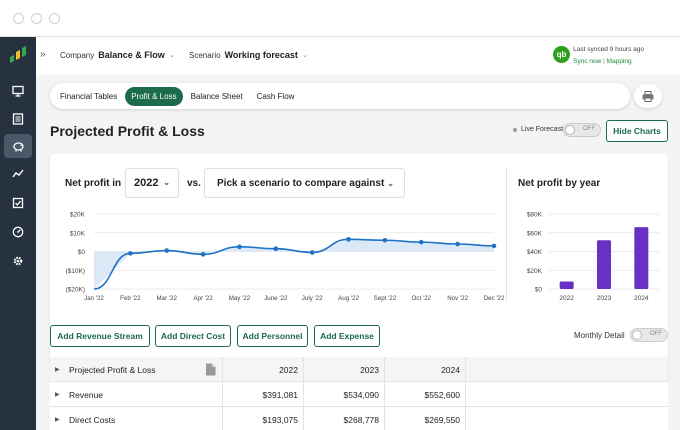 The image size is (680, 430). Describe the element at coordinates (649, 335) in the screenshot. I see `monthly-detail-toggle: OFF` at that location.